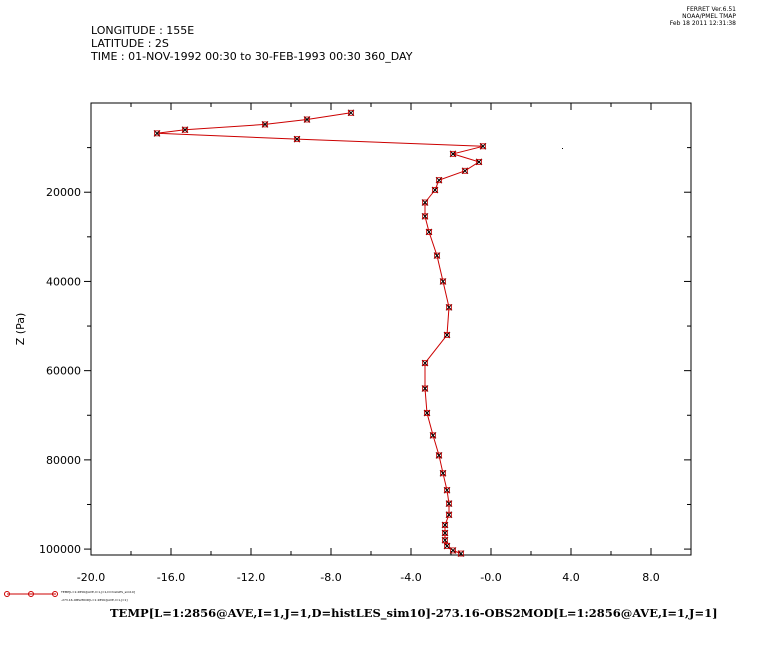 The height and width of the screenshot is (662, 768). I want to click on header-latitude: LATITUDE : 2S, so click(130, 43).